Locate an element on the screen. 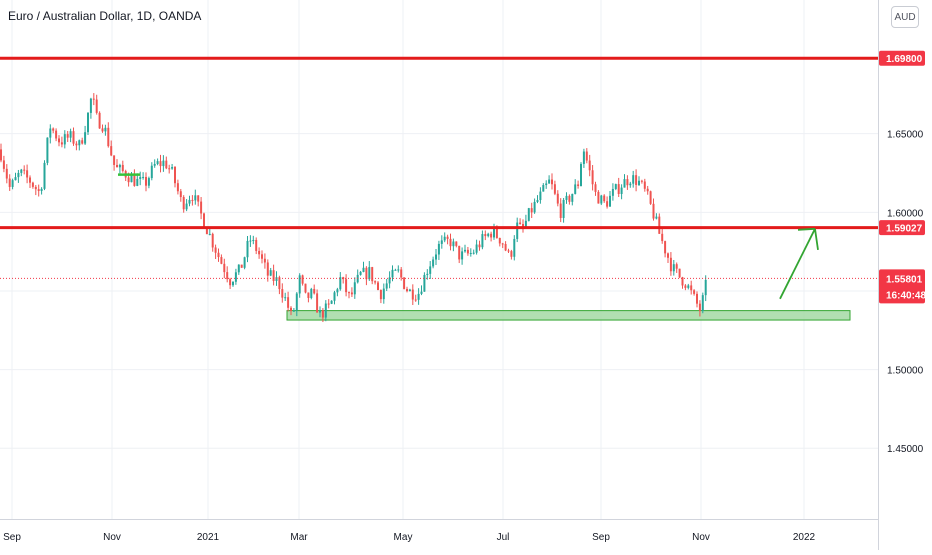 This screenshot has width=932, height=555. currency-button: AUD is located at coordinates (905, 17).